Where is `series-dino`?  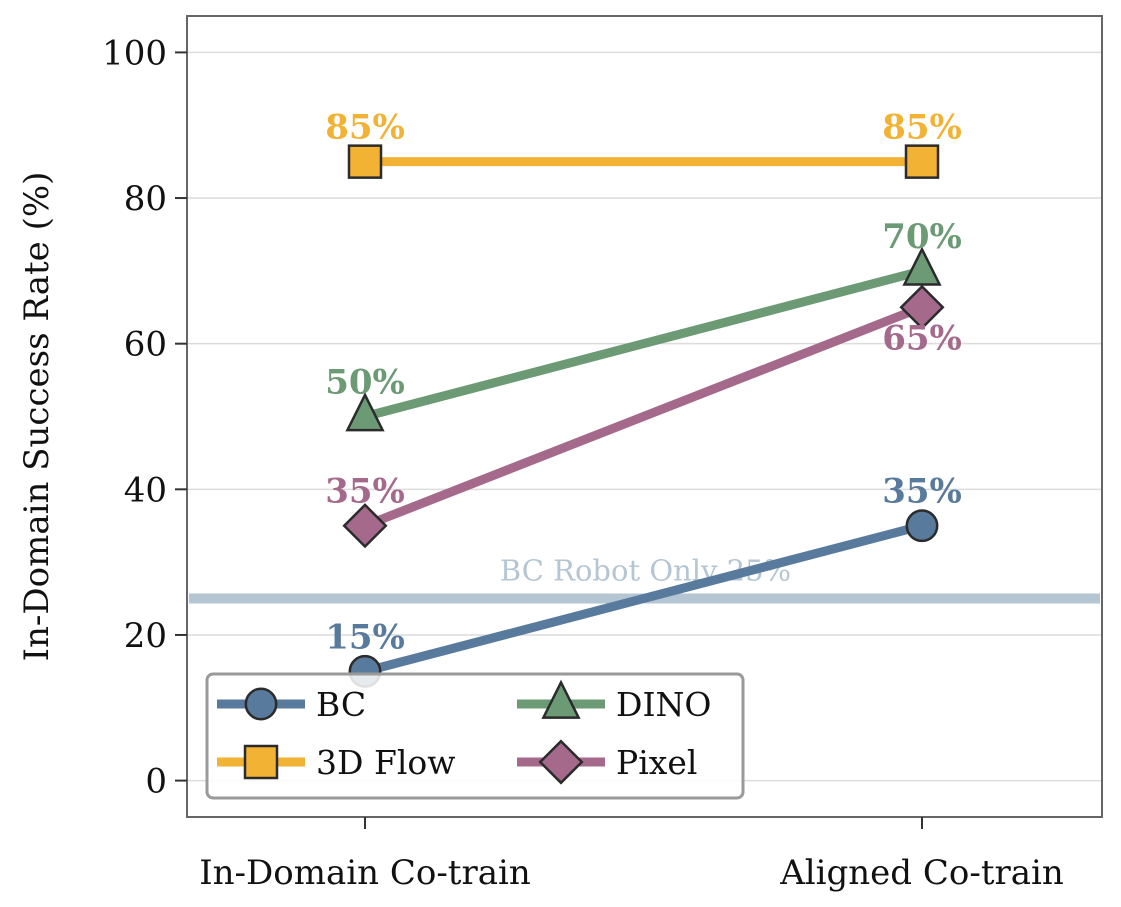
series-dino is located at coordinates (643, 339).